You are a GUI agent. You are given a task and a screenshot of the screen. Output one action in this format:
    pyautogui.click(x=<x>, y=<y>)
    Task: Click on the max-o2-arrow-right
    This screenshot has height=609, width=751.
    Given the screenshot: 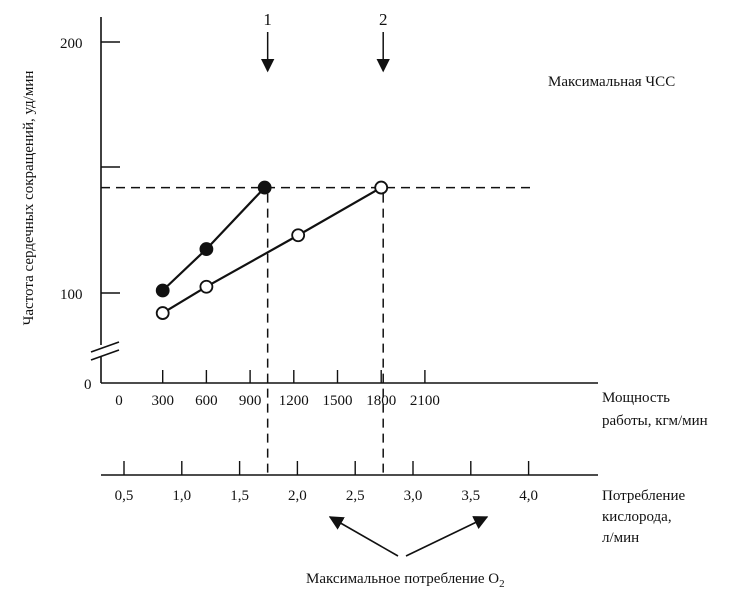 What is the action you would take?
    pyautogui.click(x=447, y=536)
    